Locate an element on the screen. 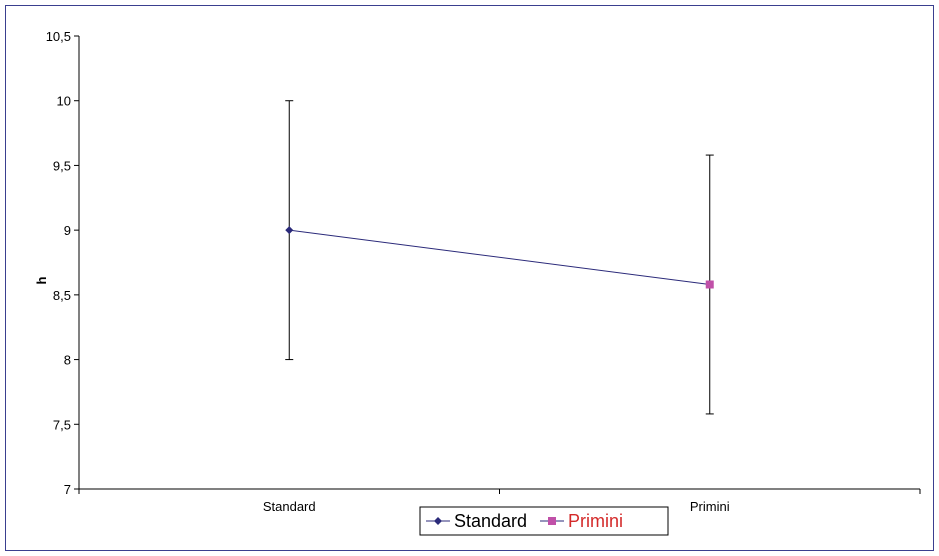 Image resolution: width=939 pixels, height=556 pixels. y-tick-label: 9 is located at coordinates (67, 230).